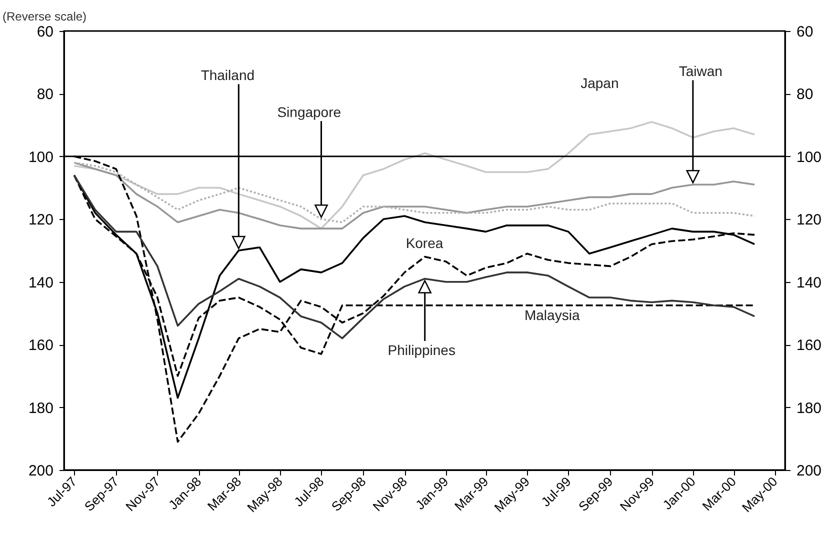 The height and width of the screenshot is (541, 831). What do you see at coordinates (41, 408) in the screenshot?
I see `y-tick-label: 180` at bounding box center [41, 408].